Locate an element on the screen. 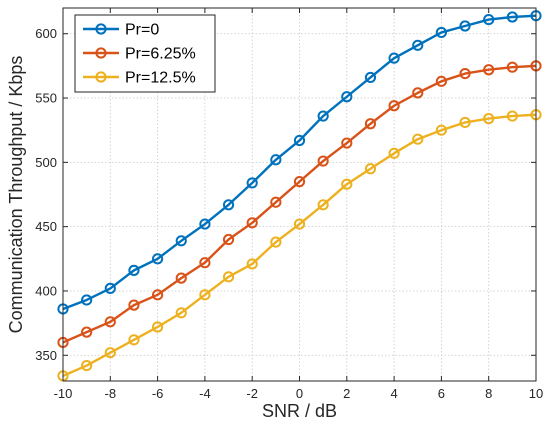 The height and width of the screenshot is (430, 550). x-tick-label: -2 is located at coordinates (252, 393).